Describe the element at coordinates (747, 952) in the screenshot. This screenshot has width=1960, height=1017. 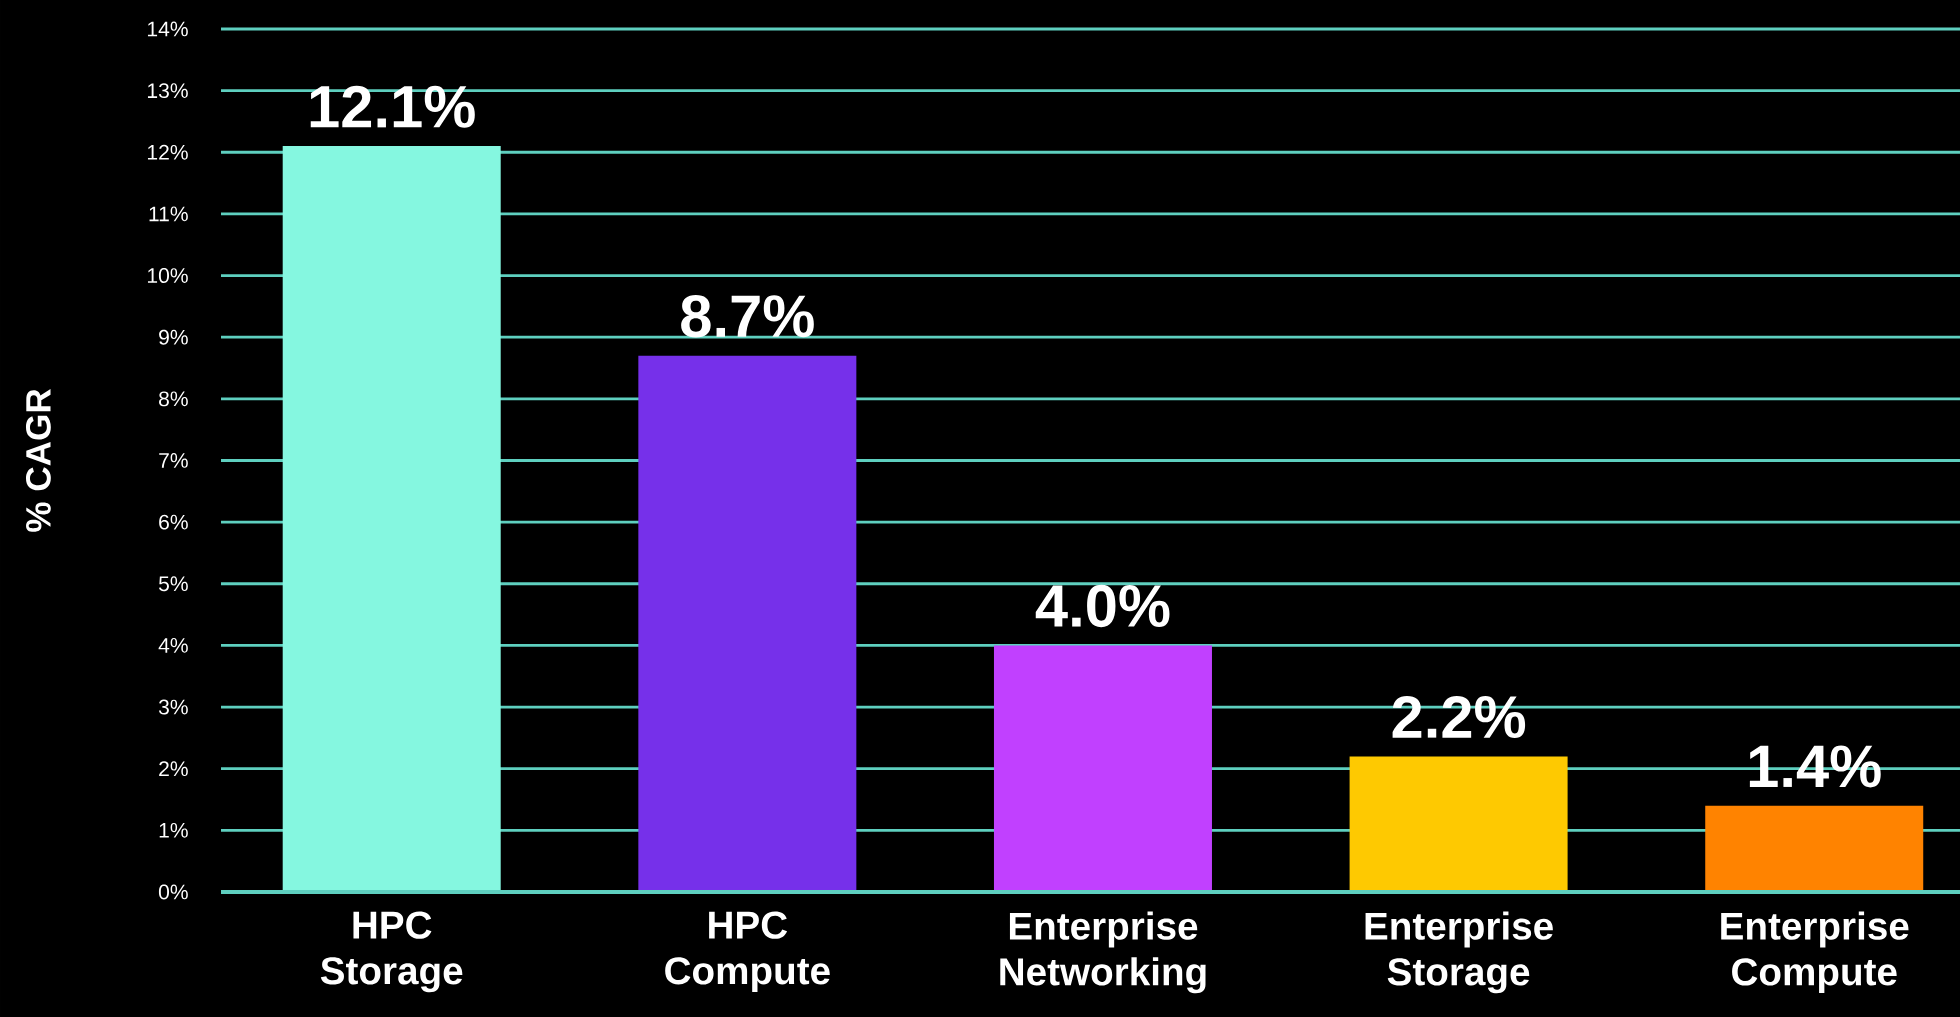
I see `x-tick-label: HPC Compute` at that location.